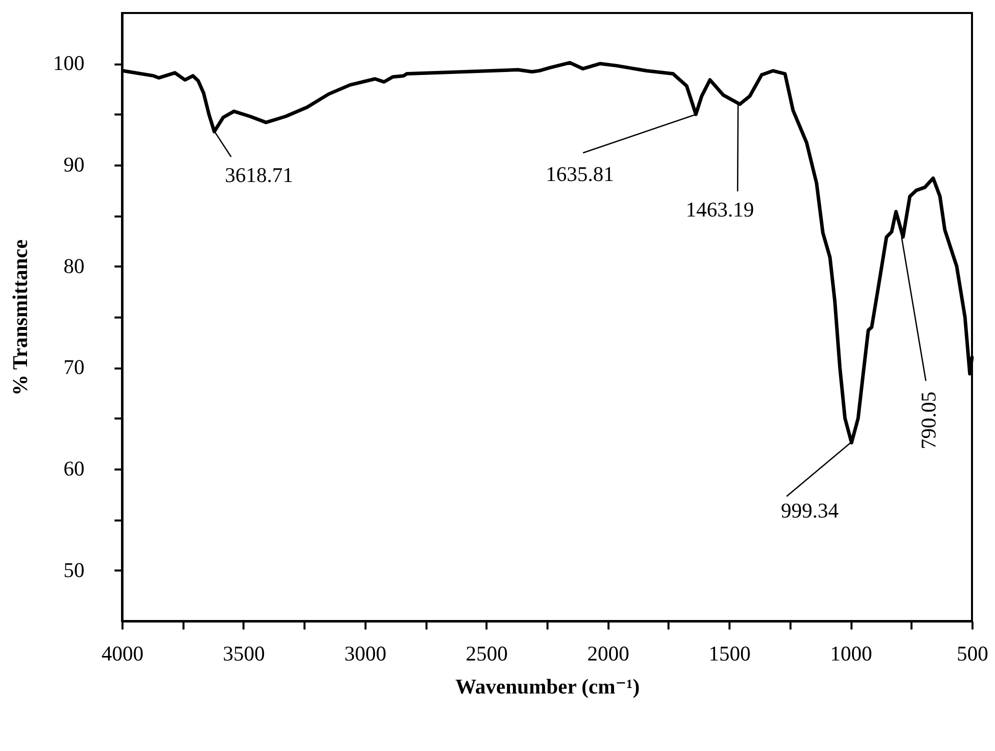 This screenshot has width=995, height=751. What do you see at coordinates (74, 570) in the screenshot?
I see `y-tick-label: 50` at bounding box center [74, 570].